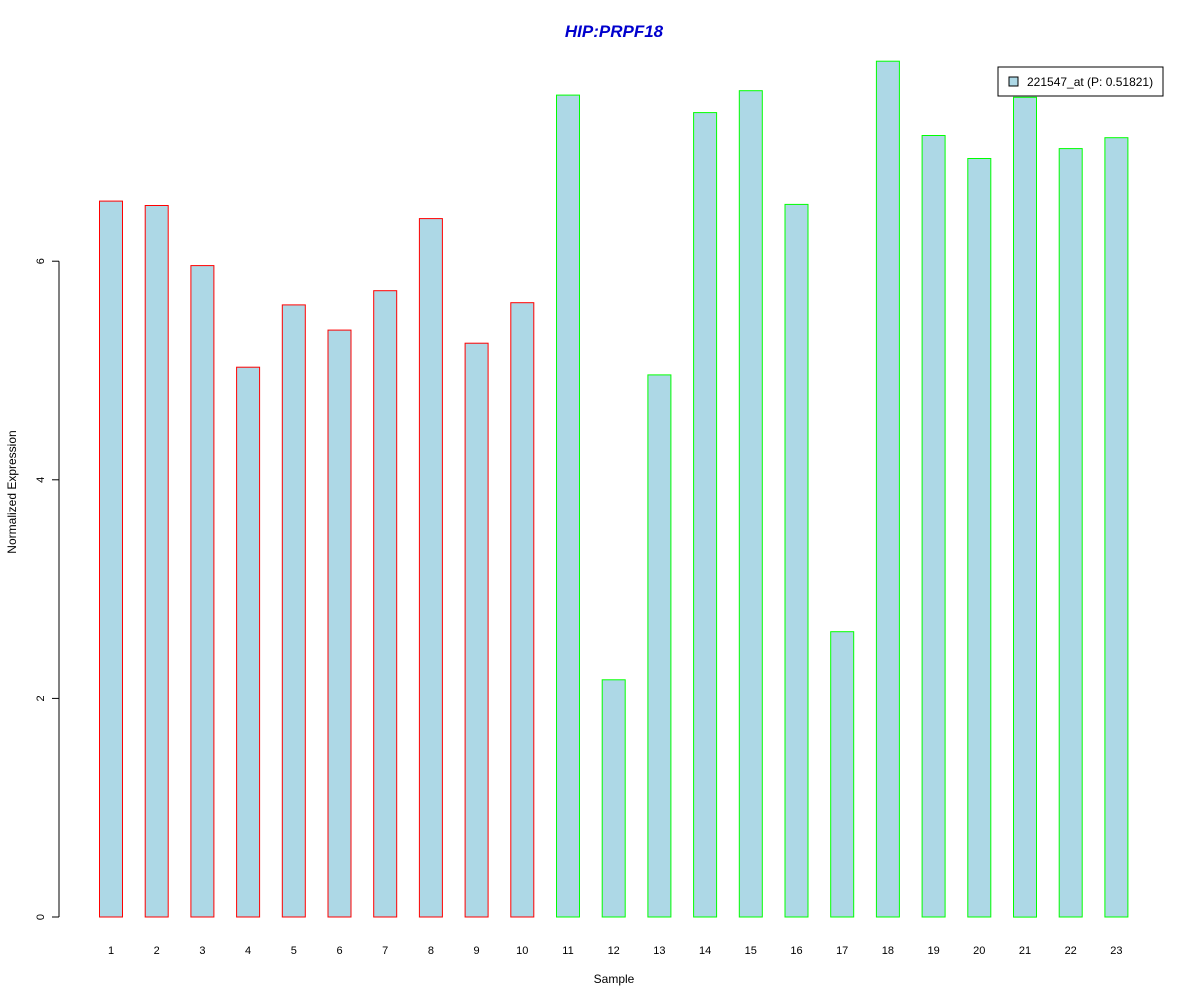 The height and width of the screenshot is (1000, 1200). Describe the element at coordinates (41, 261) in the screenshot. I see `y-tick-label: 6` at that location.